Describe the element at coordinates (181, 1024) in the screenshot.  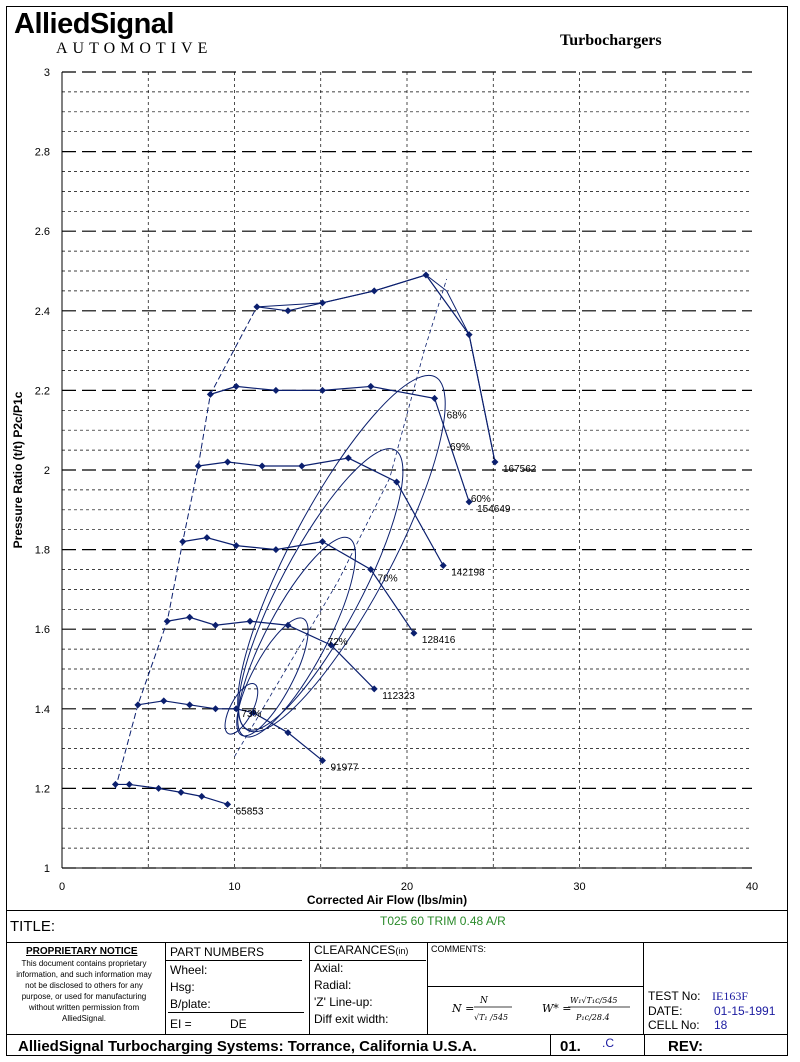
I see `ei-label: EI =` at that location.